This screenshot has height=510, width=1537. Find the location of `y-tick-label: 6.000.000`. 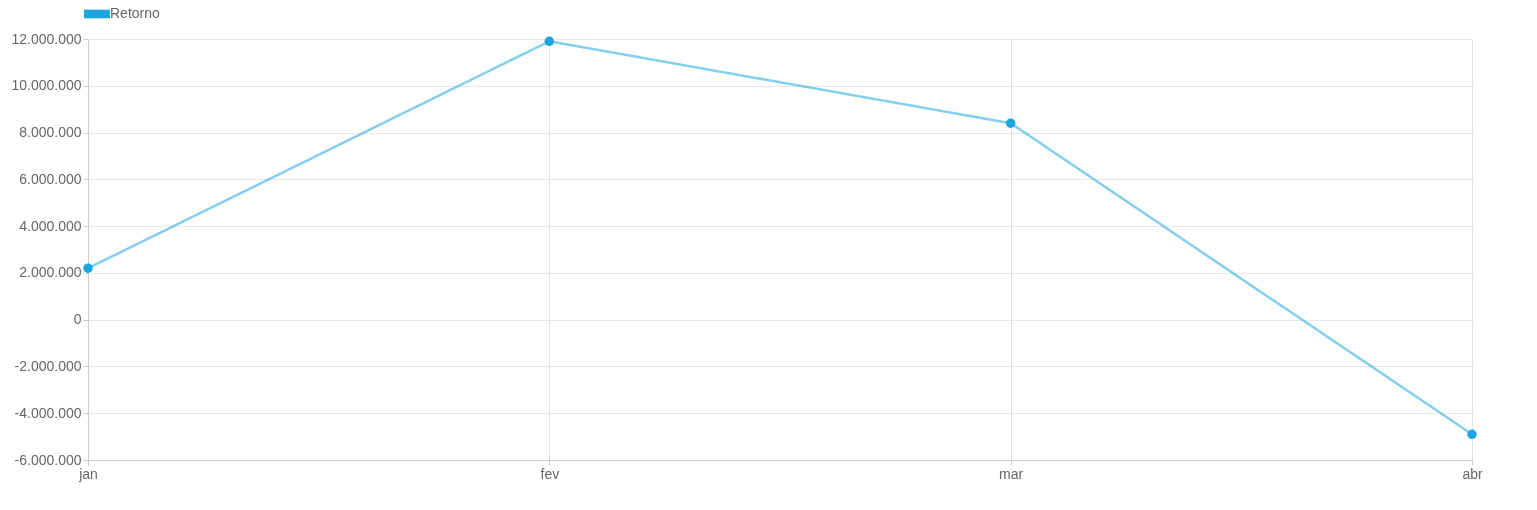

y-tick-label: 6.000.000 is located at coordinates (50, 178).